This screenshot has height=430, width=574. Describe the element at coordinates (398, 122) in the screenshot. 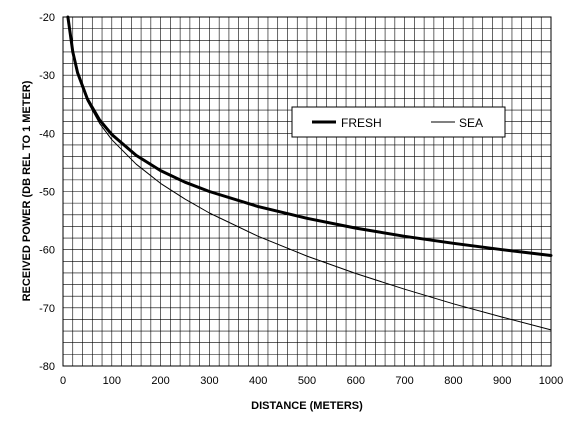

I see `legend: FRESH SEA` at that location.